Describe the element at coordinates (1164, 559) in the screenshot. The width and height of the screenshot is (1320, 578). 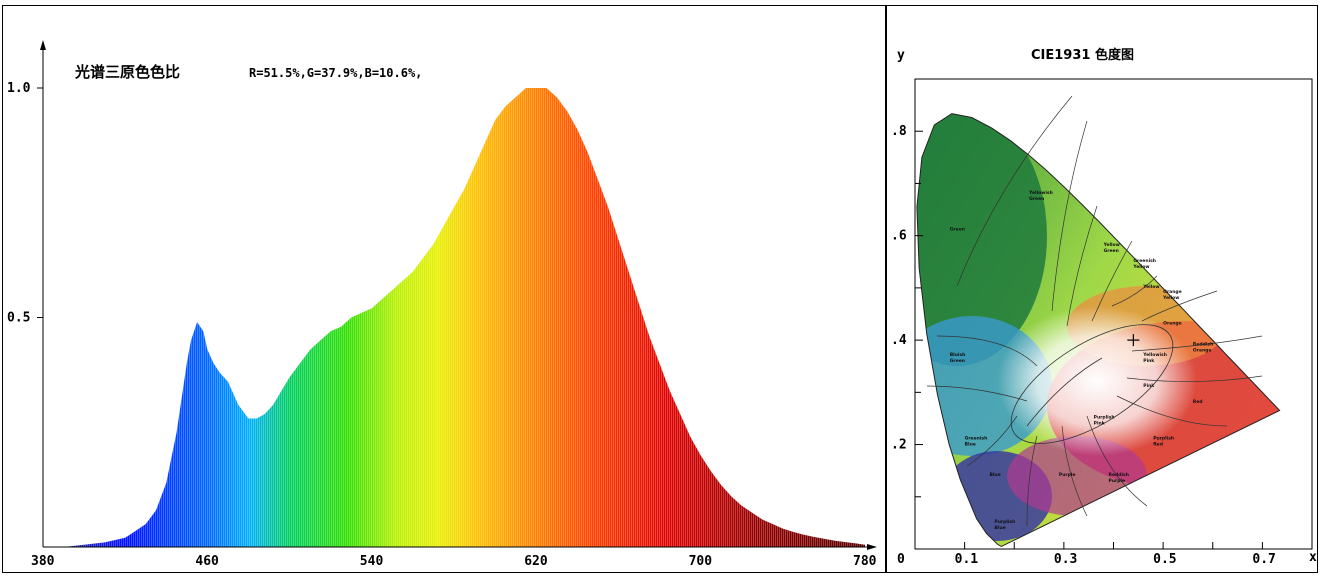
I see `x-tick-label: 0.5` at that location.